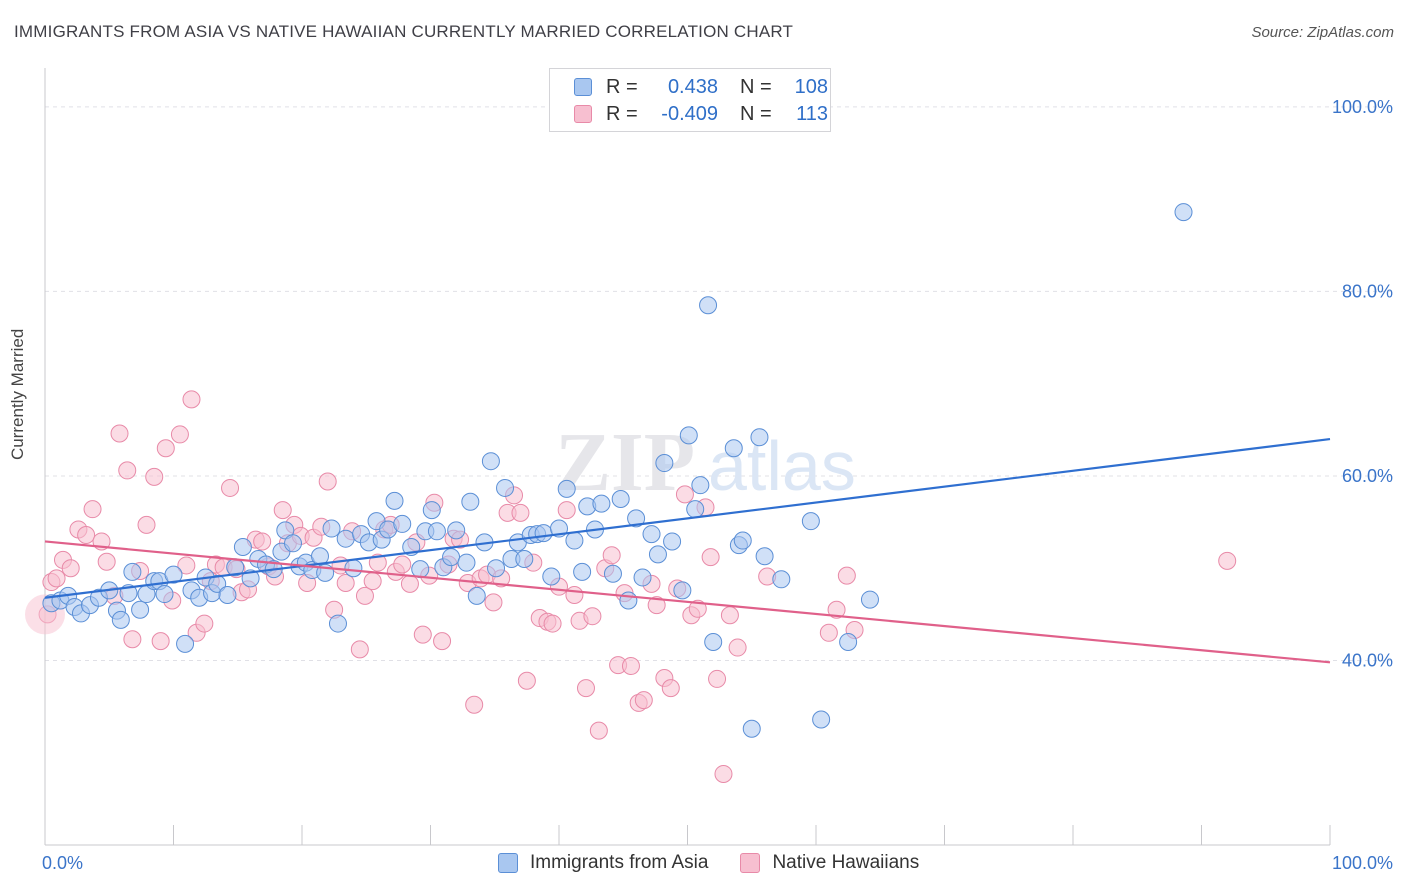 The image size is (1406, 892). I want to click on legend-r-value: -0.409, so click(689, 113).